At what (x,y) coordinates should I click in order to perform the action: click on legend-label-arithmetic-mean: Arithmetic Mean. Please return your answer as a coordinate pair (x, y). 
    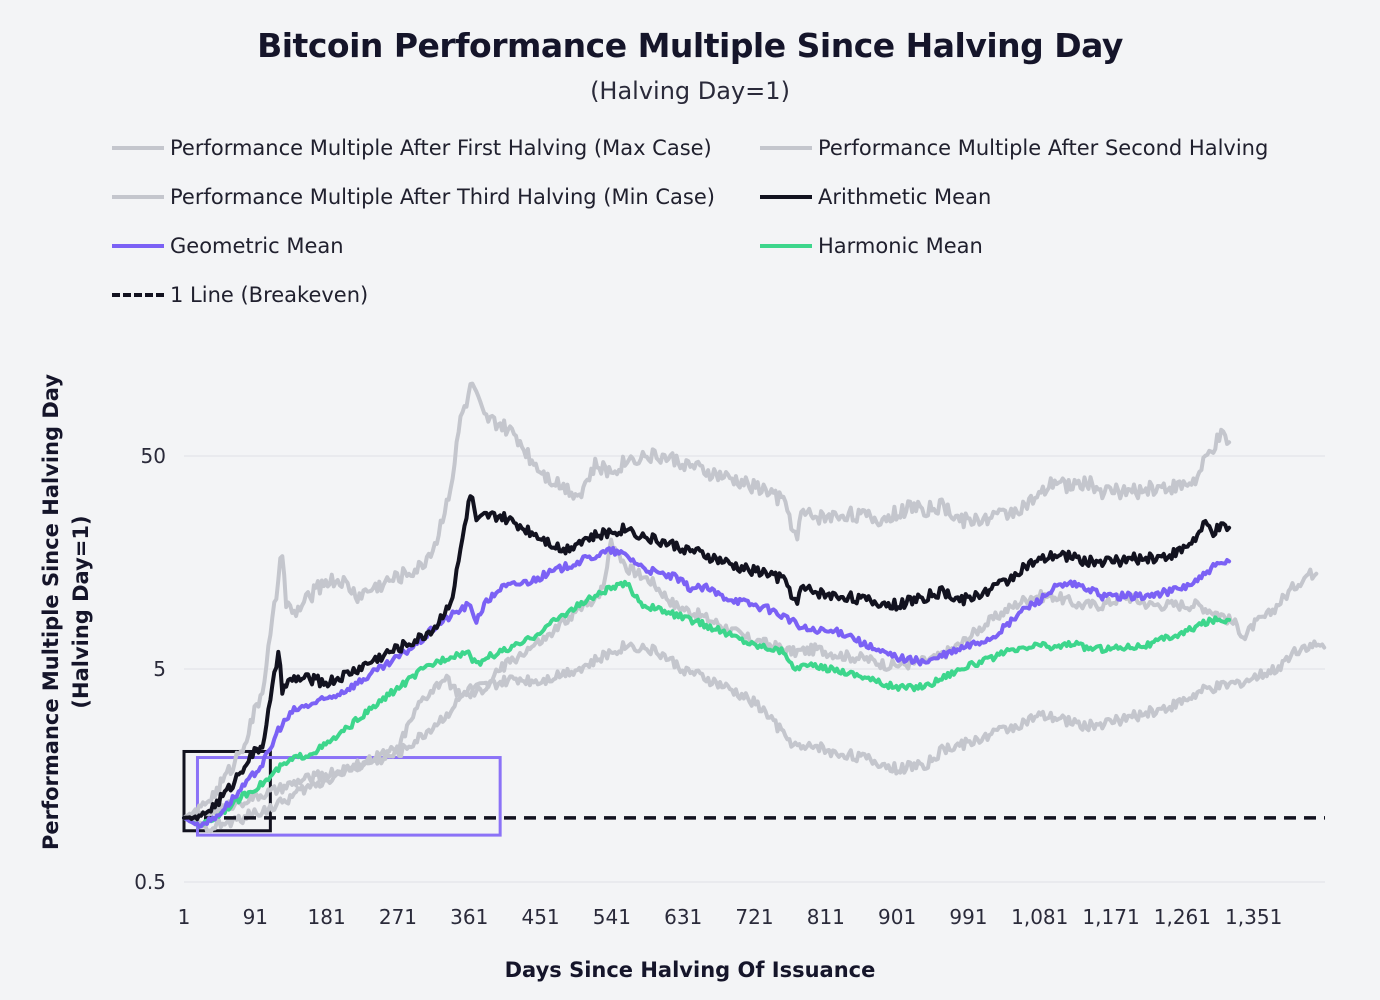
    Looking at the image, I should click on (905, 197).